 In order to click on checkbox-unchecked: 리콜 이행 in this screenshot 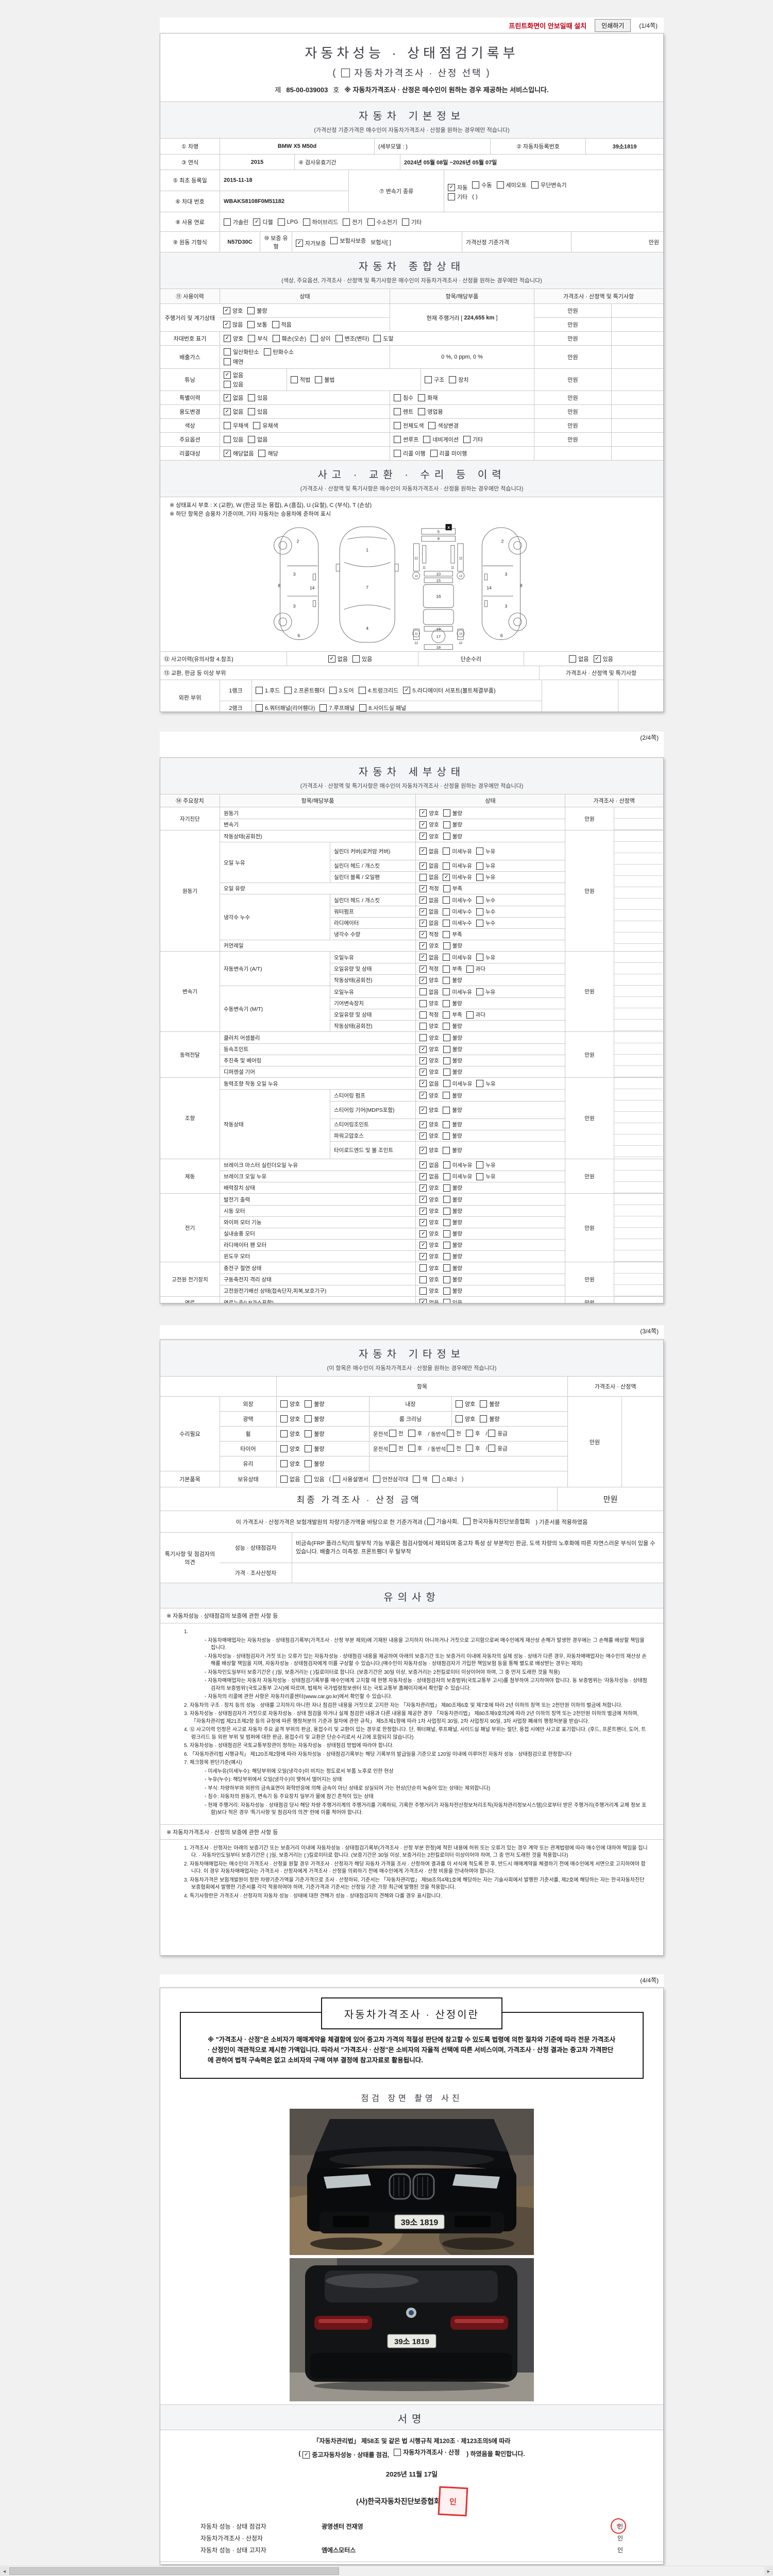, I will do `click(410, 453)`.